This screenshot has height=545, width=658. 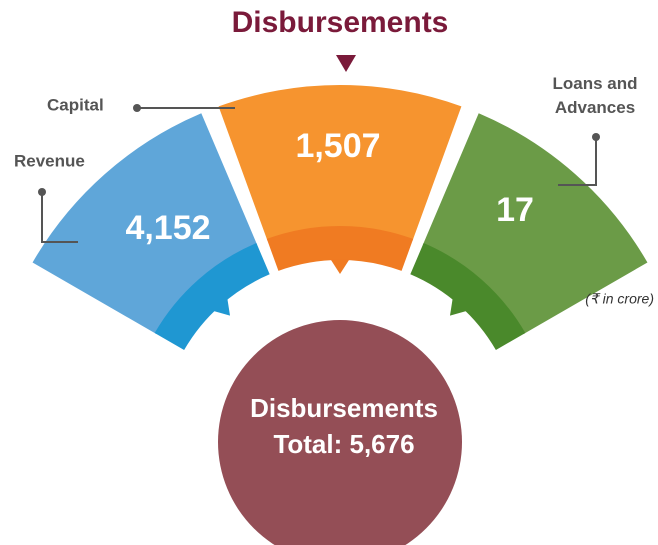 What do you see at coordinates (346, 63) in the screenshot?
I see `title-arrow` at bounding box center [346, 63].